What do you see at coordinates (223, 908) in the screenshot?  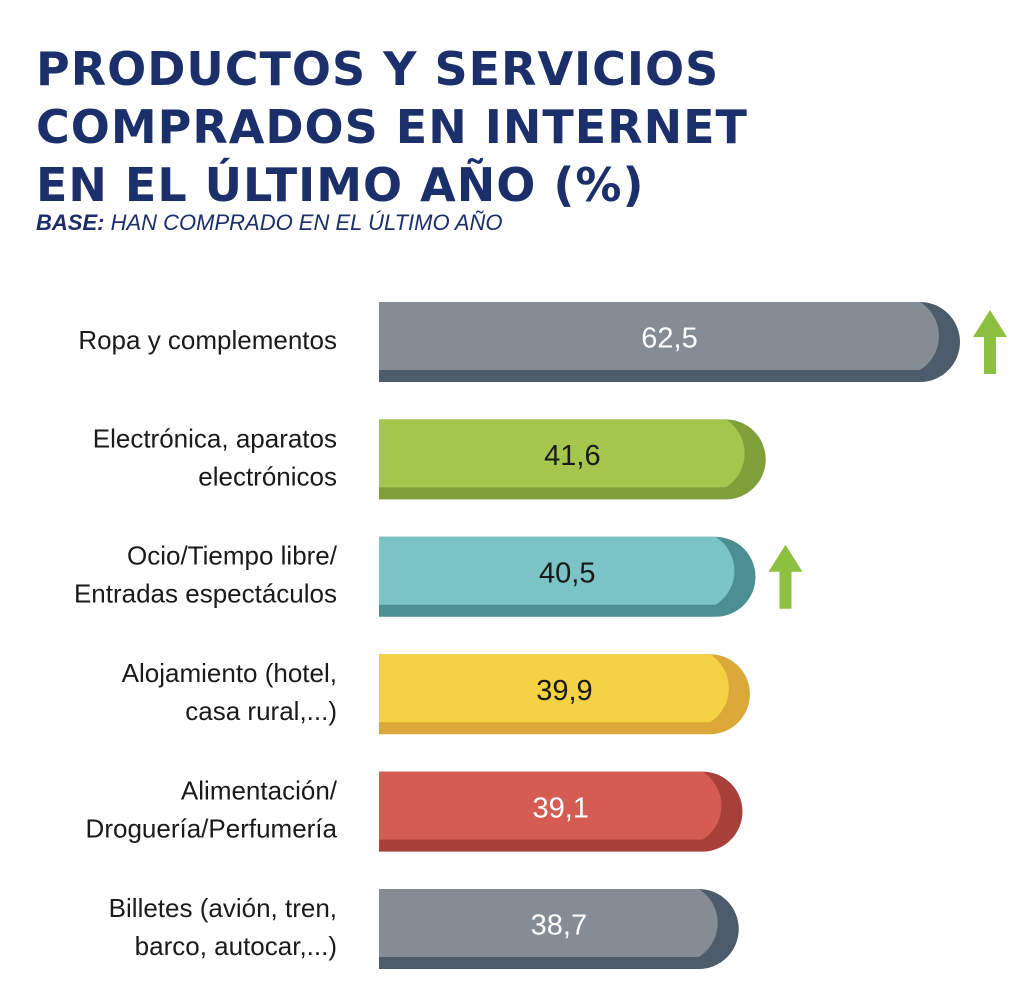 I see `category-label: Billetes (avión, tren,` at bounding box center [223, 908].